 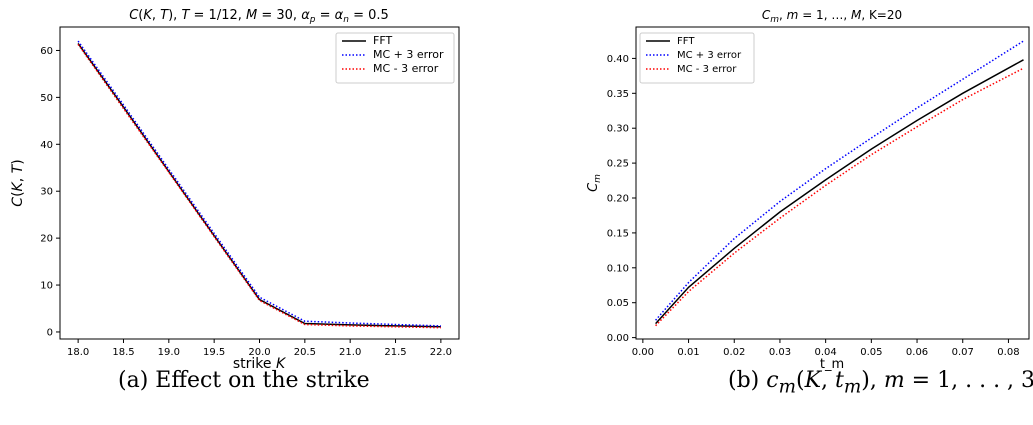 What do you see at coordinates (618, 338) in the screenshot?
I see `y-tick-label: 0.00` at bounding box center [618, 338].